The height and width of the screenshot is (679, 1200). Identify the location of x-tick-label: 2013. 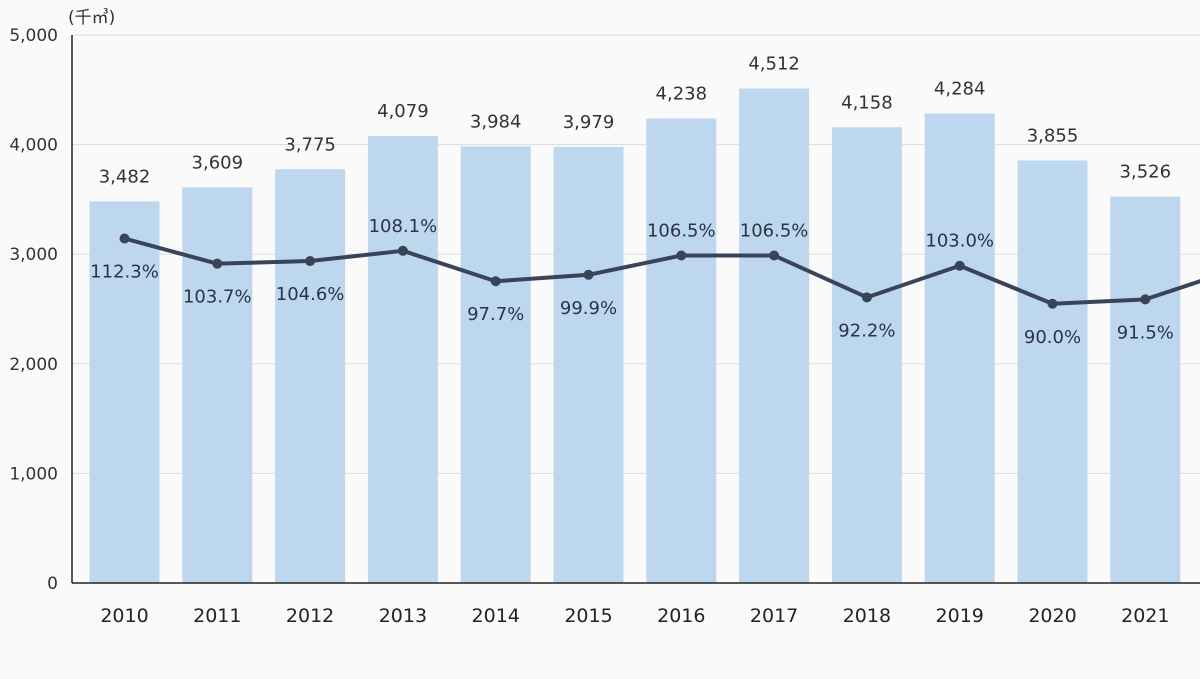
(403, 616).